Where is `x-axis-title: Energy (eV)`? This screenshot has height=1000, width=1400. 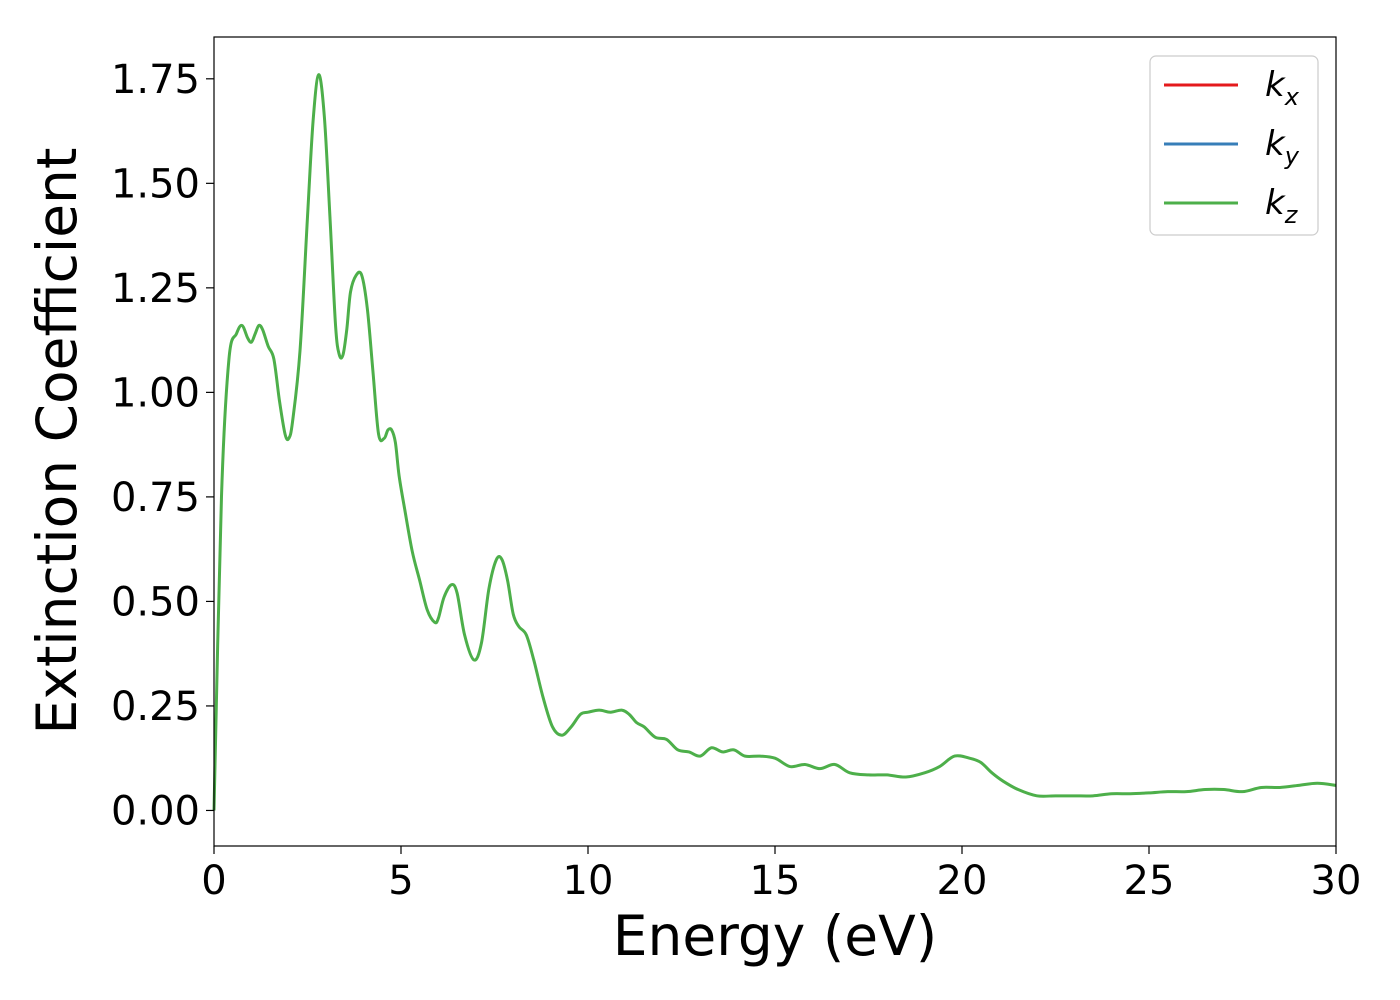
x-axis-title: Energy (eV) is located at coordinates (775, 936).